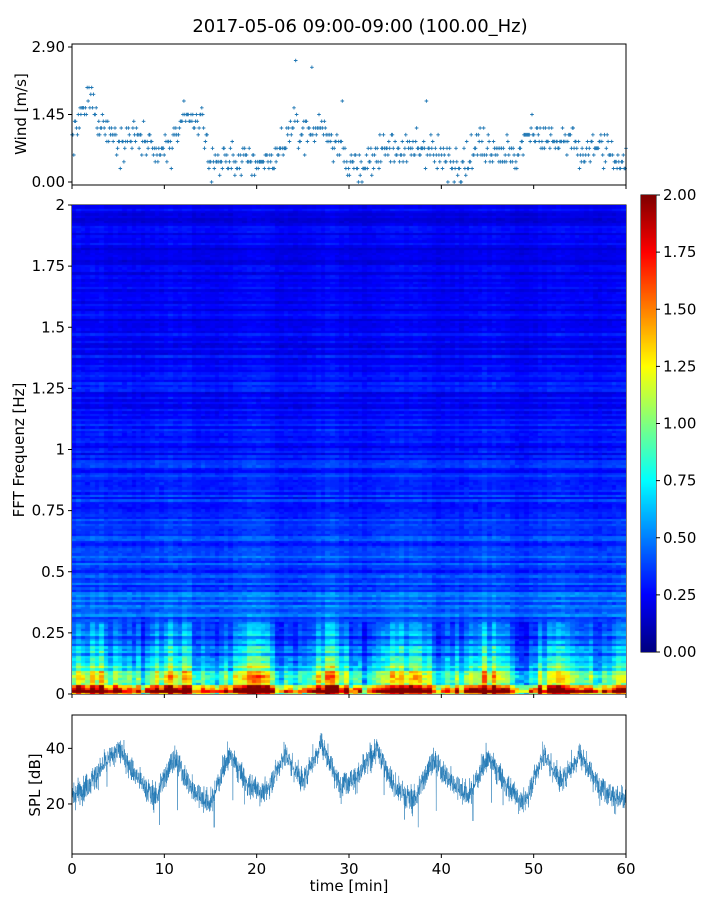 The height and width of the screenshot is (900, 720). I want to click on spl-y-axis-label: SPL [dB], so click(35, 784).